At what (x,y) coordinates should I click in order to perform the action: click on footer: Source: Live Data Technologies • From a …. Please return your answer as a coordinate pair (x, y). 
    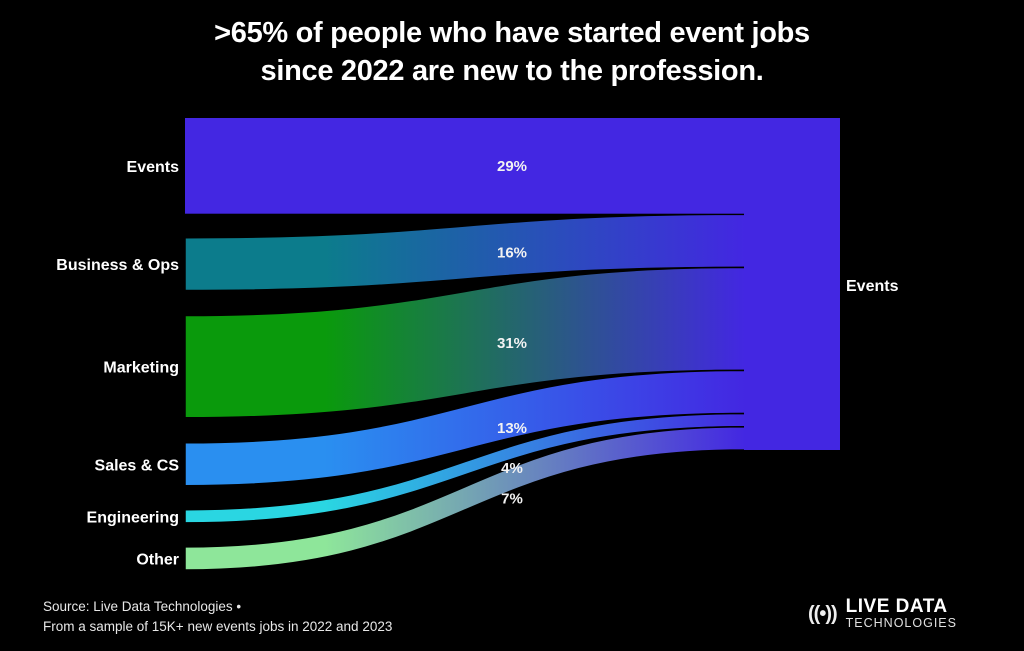
    Looking at the image, I should click on (217, 617).